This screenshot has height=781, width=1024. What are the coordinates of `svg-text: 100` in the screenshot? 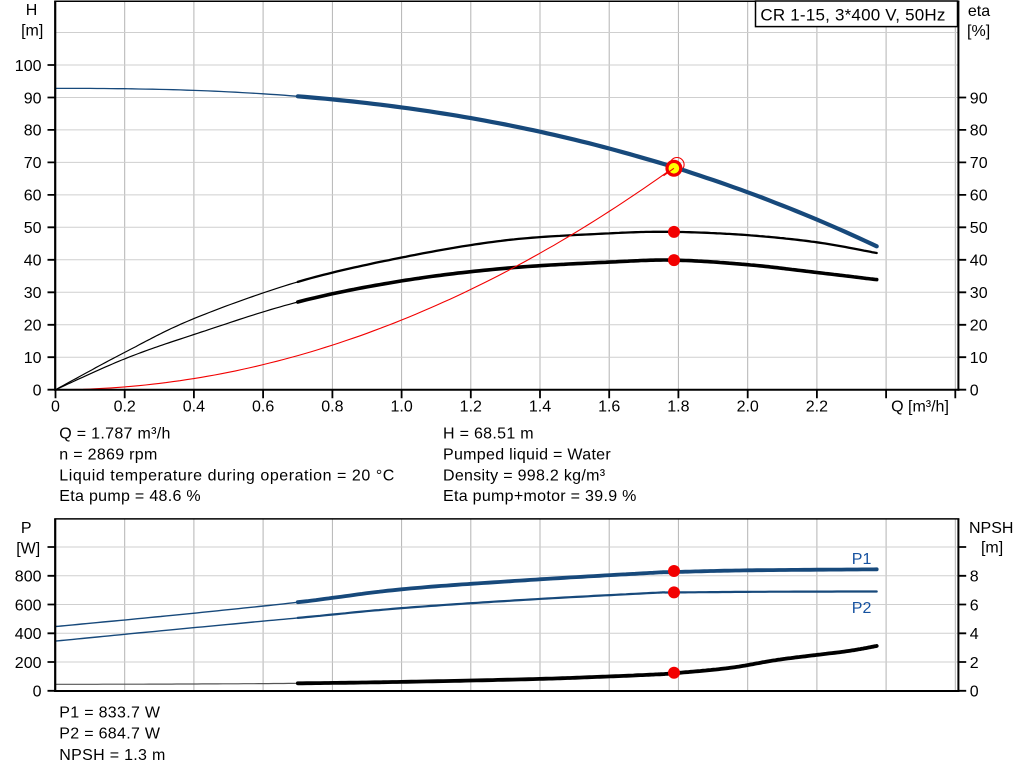 It's located at (28, 66).